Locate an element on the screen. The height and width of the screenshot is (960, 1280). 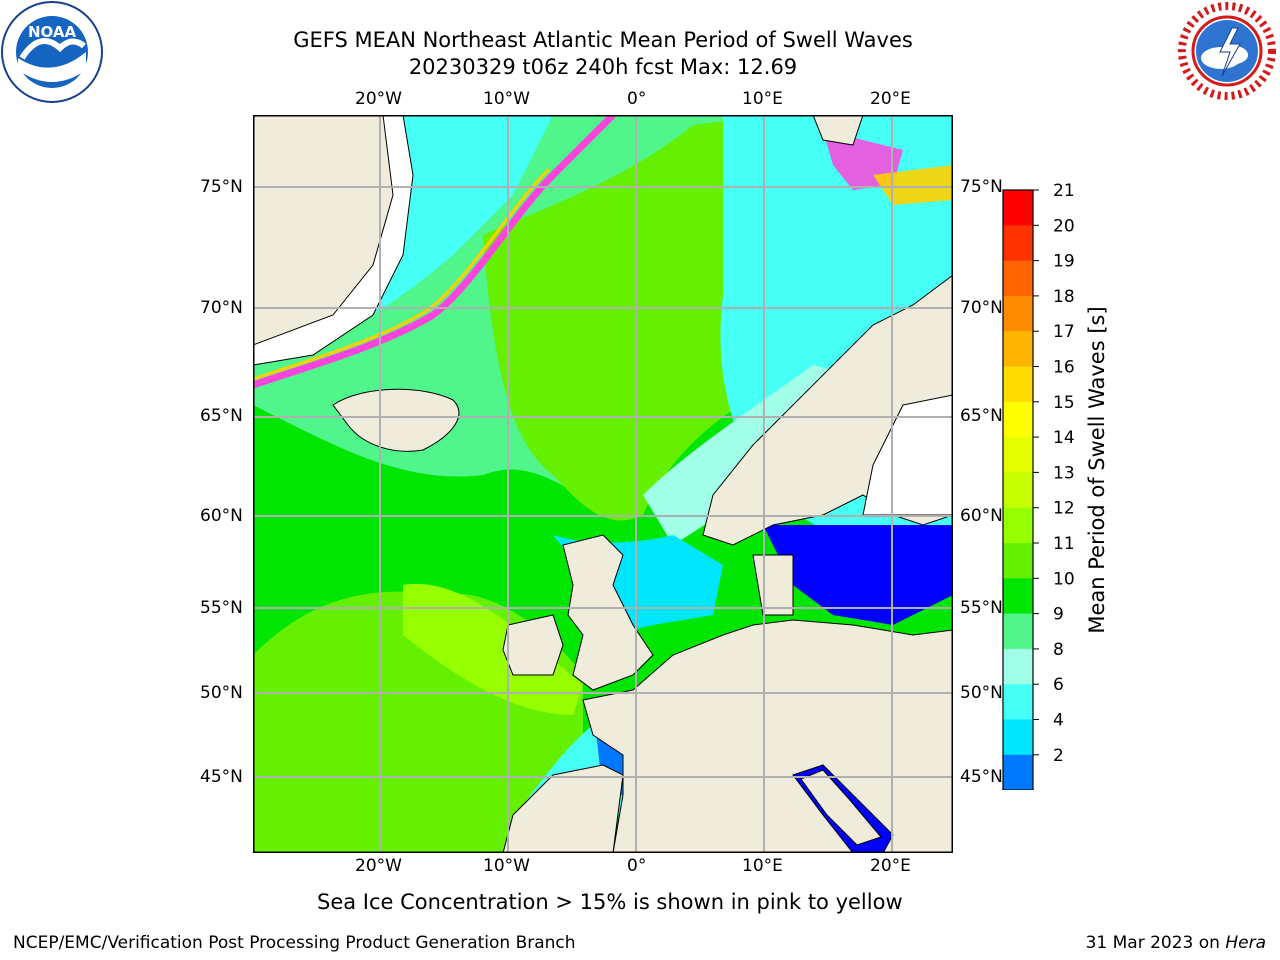
colorbar-frame is located at coordinates (1018, 489).